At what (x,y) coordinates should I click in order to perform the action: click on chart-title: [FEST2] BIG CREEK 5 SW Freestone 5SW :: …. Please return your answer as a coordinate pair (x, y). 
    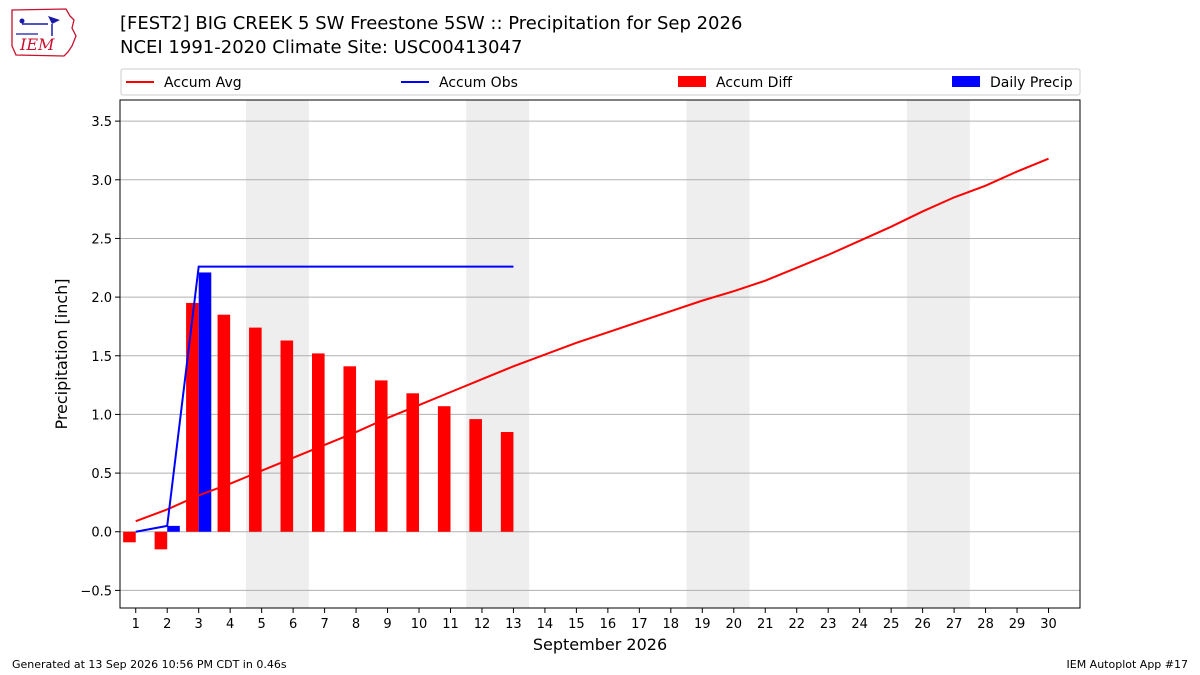
    Looking at the image, I should click on (431, 23).